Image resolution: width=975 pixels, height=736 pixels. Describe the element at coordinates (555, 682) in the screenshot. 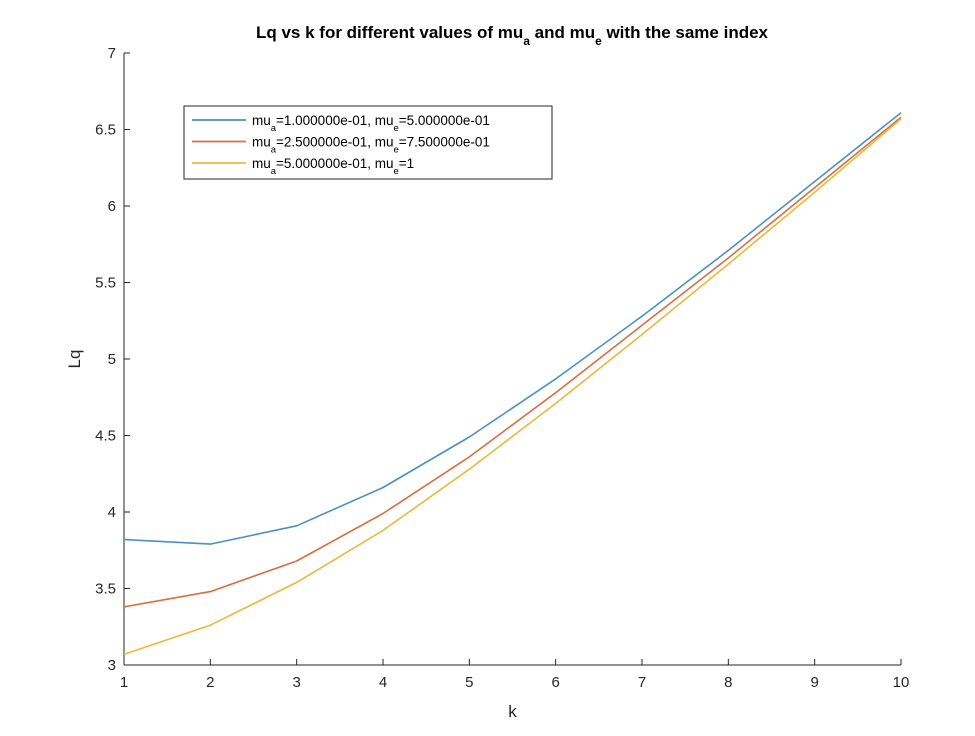

I see `x-tick-label: 6` at that location.